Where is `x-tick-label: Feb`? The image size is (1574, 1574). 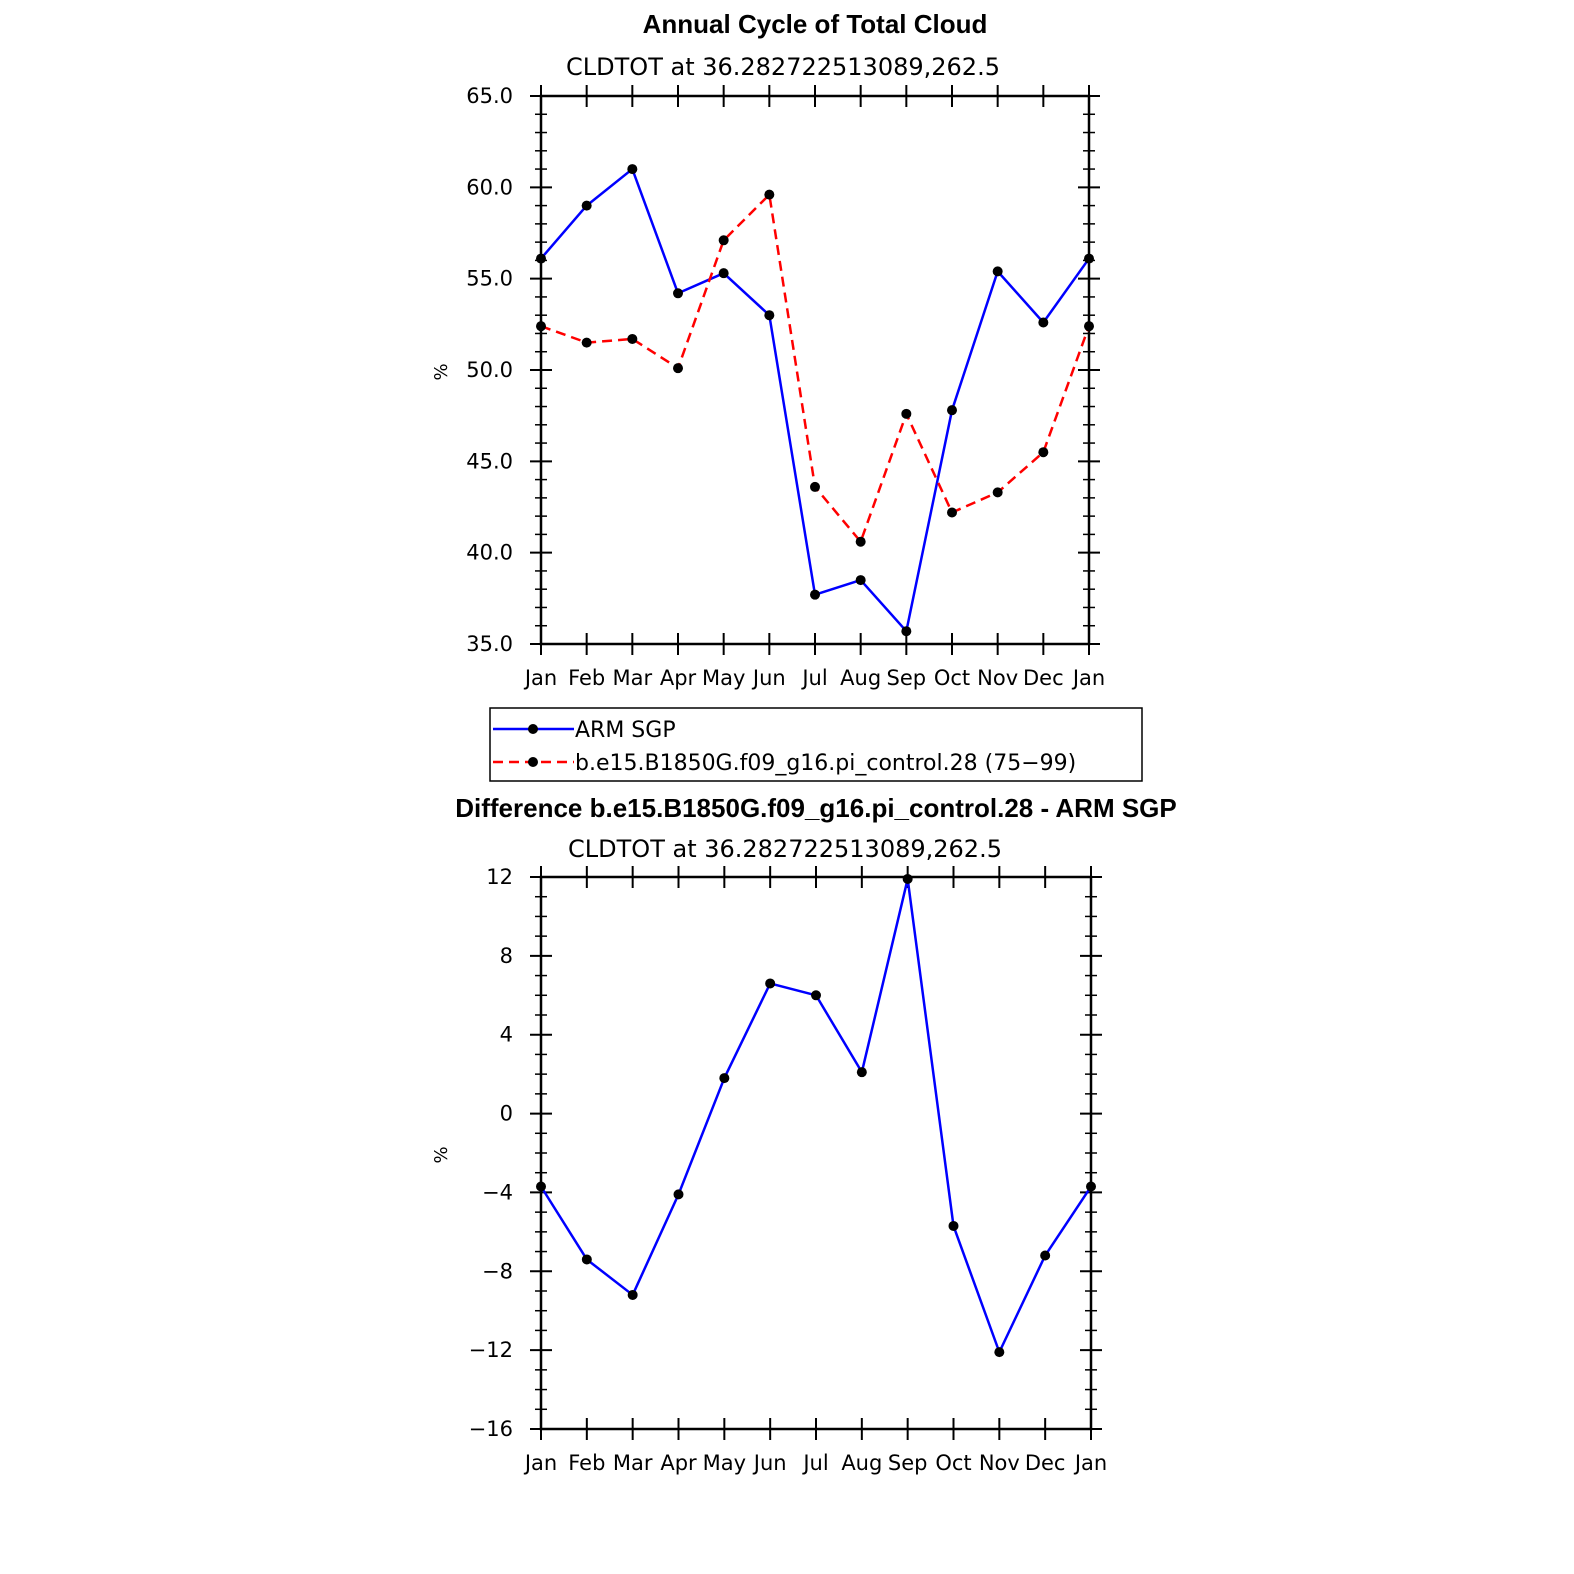
x-tick-label: Feb is located at coordinates (586, 1463).